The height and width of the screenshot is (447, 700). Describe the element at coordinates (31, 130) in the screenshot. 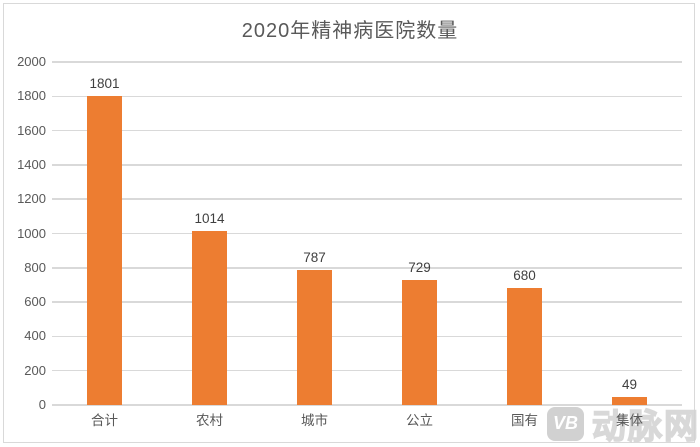

I see `y-tick-label: 1600` at that location.